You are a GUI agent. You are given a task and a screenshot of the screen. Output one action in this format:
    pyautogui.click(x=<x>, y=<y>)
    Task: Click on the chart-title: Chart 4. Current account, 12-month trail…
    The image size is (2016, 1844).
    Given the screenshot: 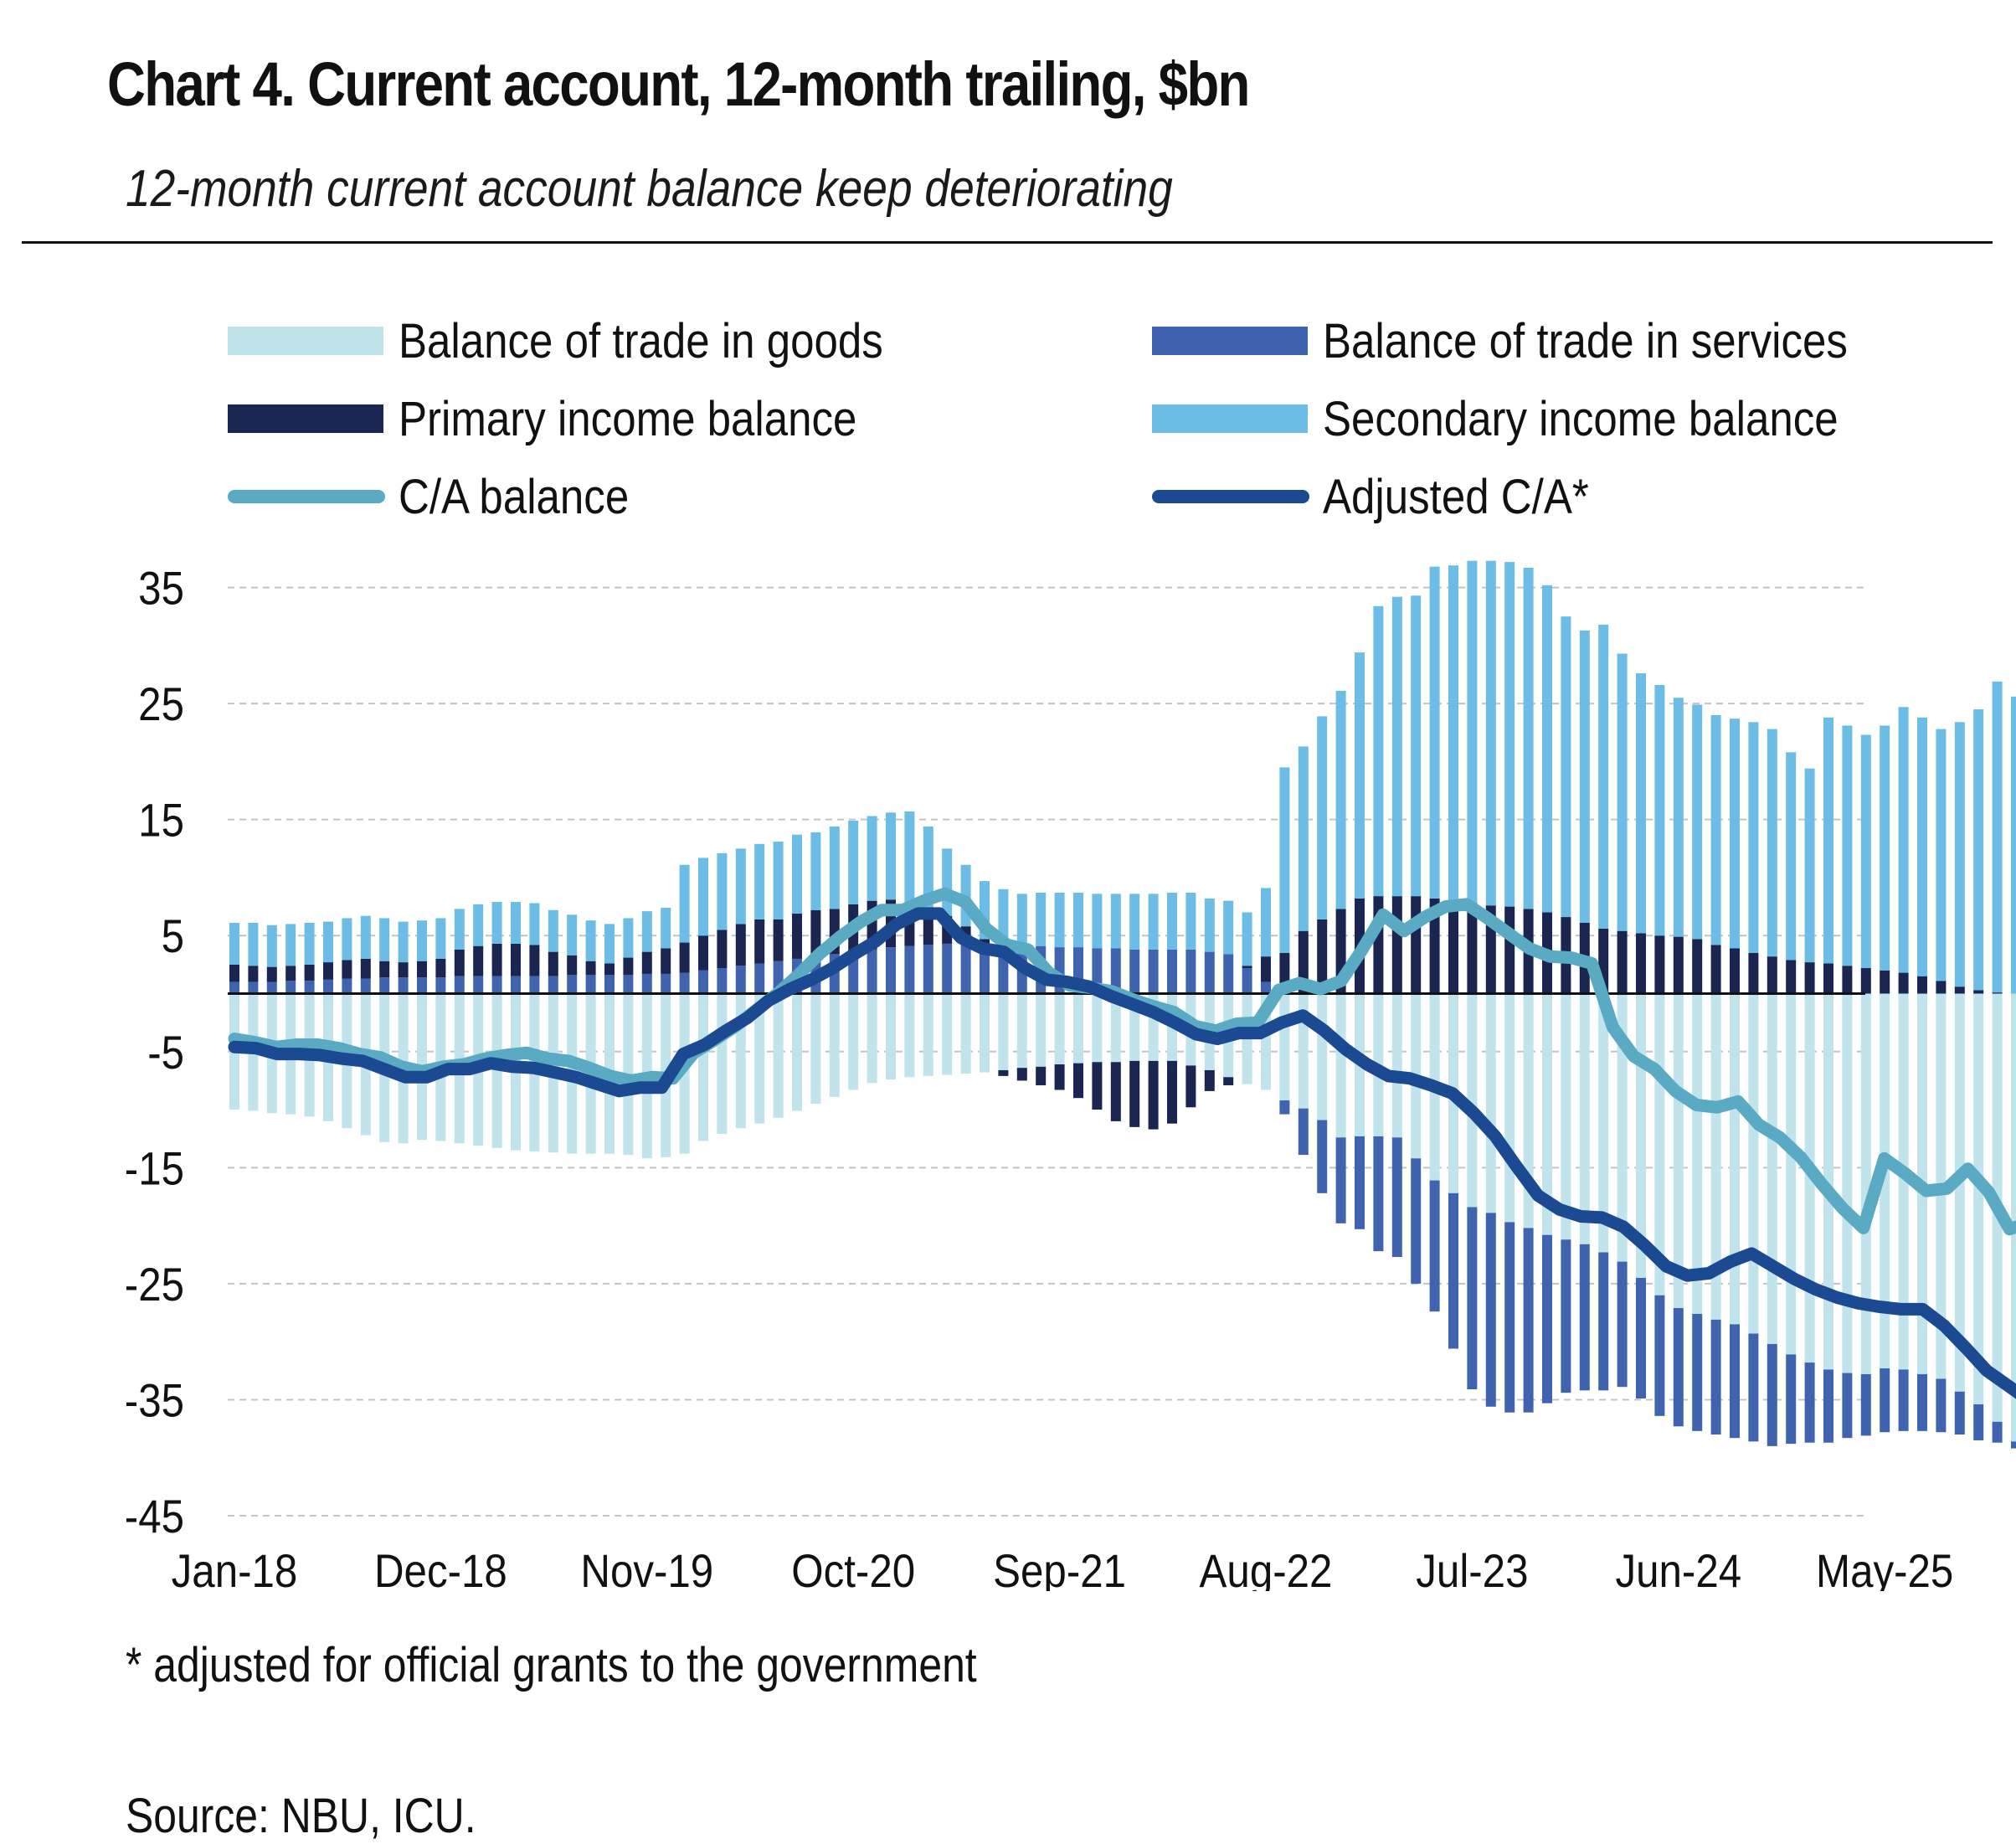 What is the action you would take?
    pyautogui.click(x=678, y=84)
    